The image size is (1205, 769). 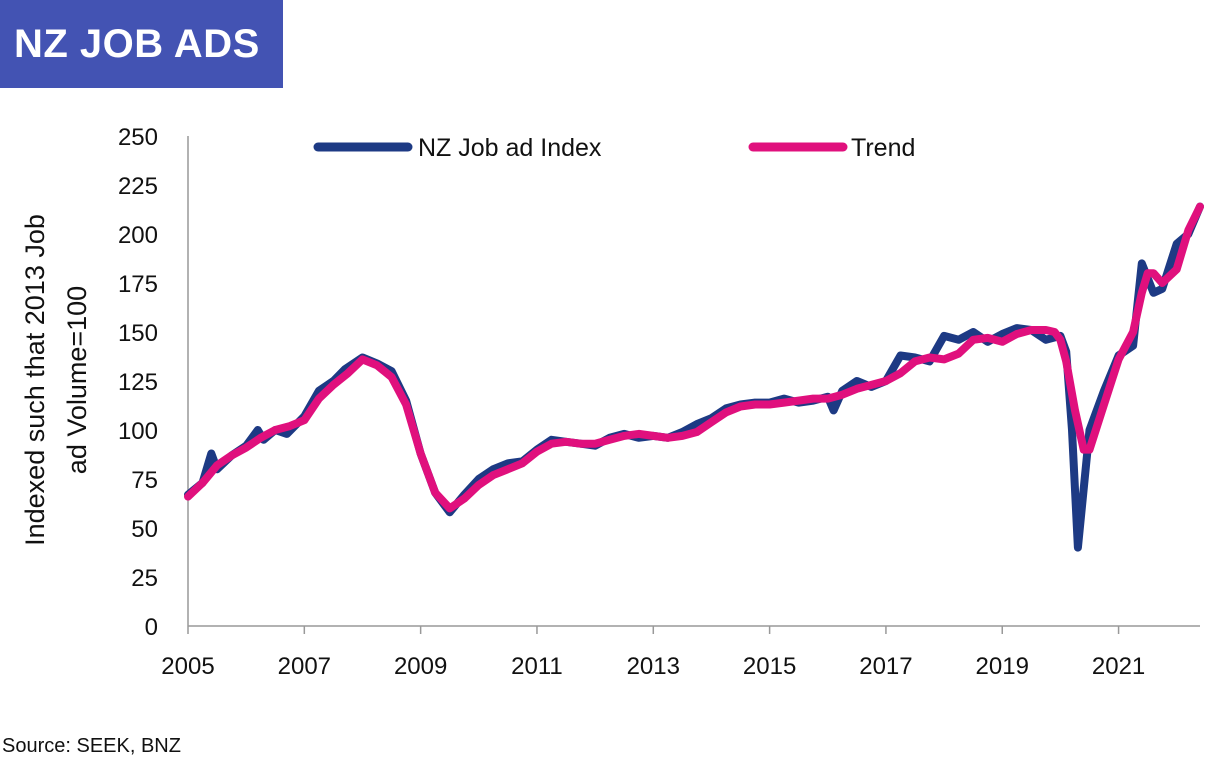 I want to click on legend-label: NZ Job ad Index, so click(x=510, y=148).